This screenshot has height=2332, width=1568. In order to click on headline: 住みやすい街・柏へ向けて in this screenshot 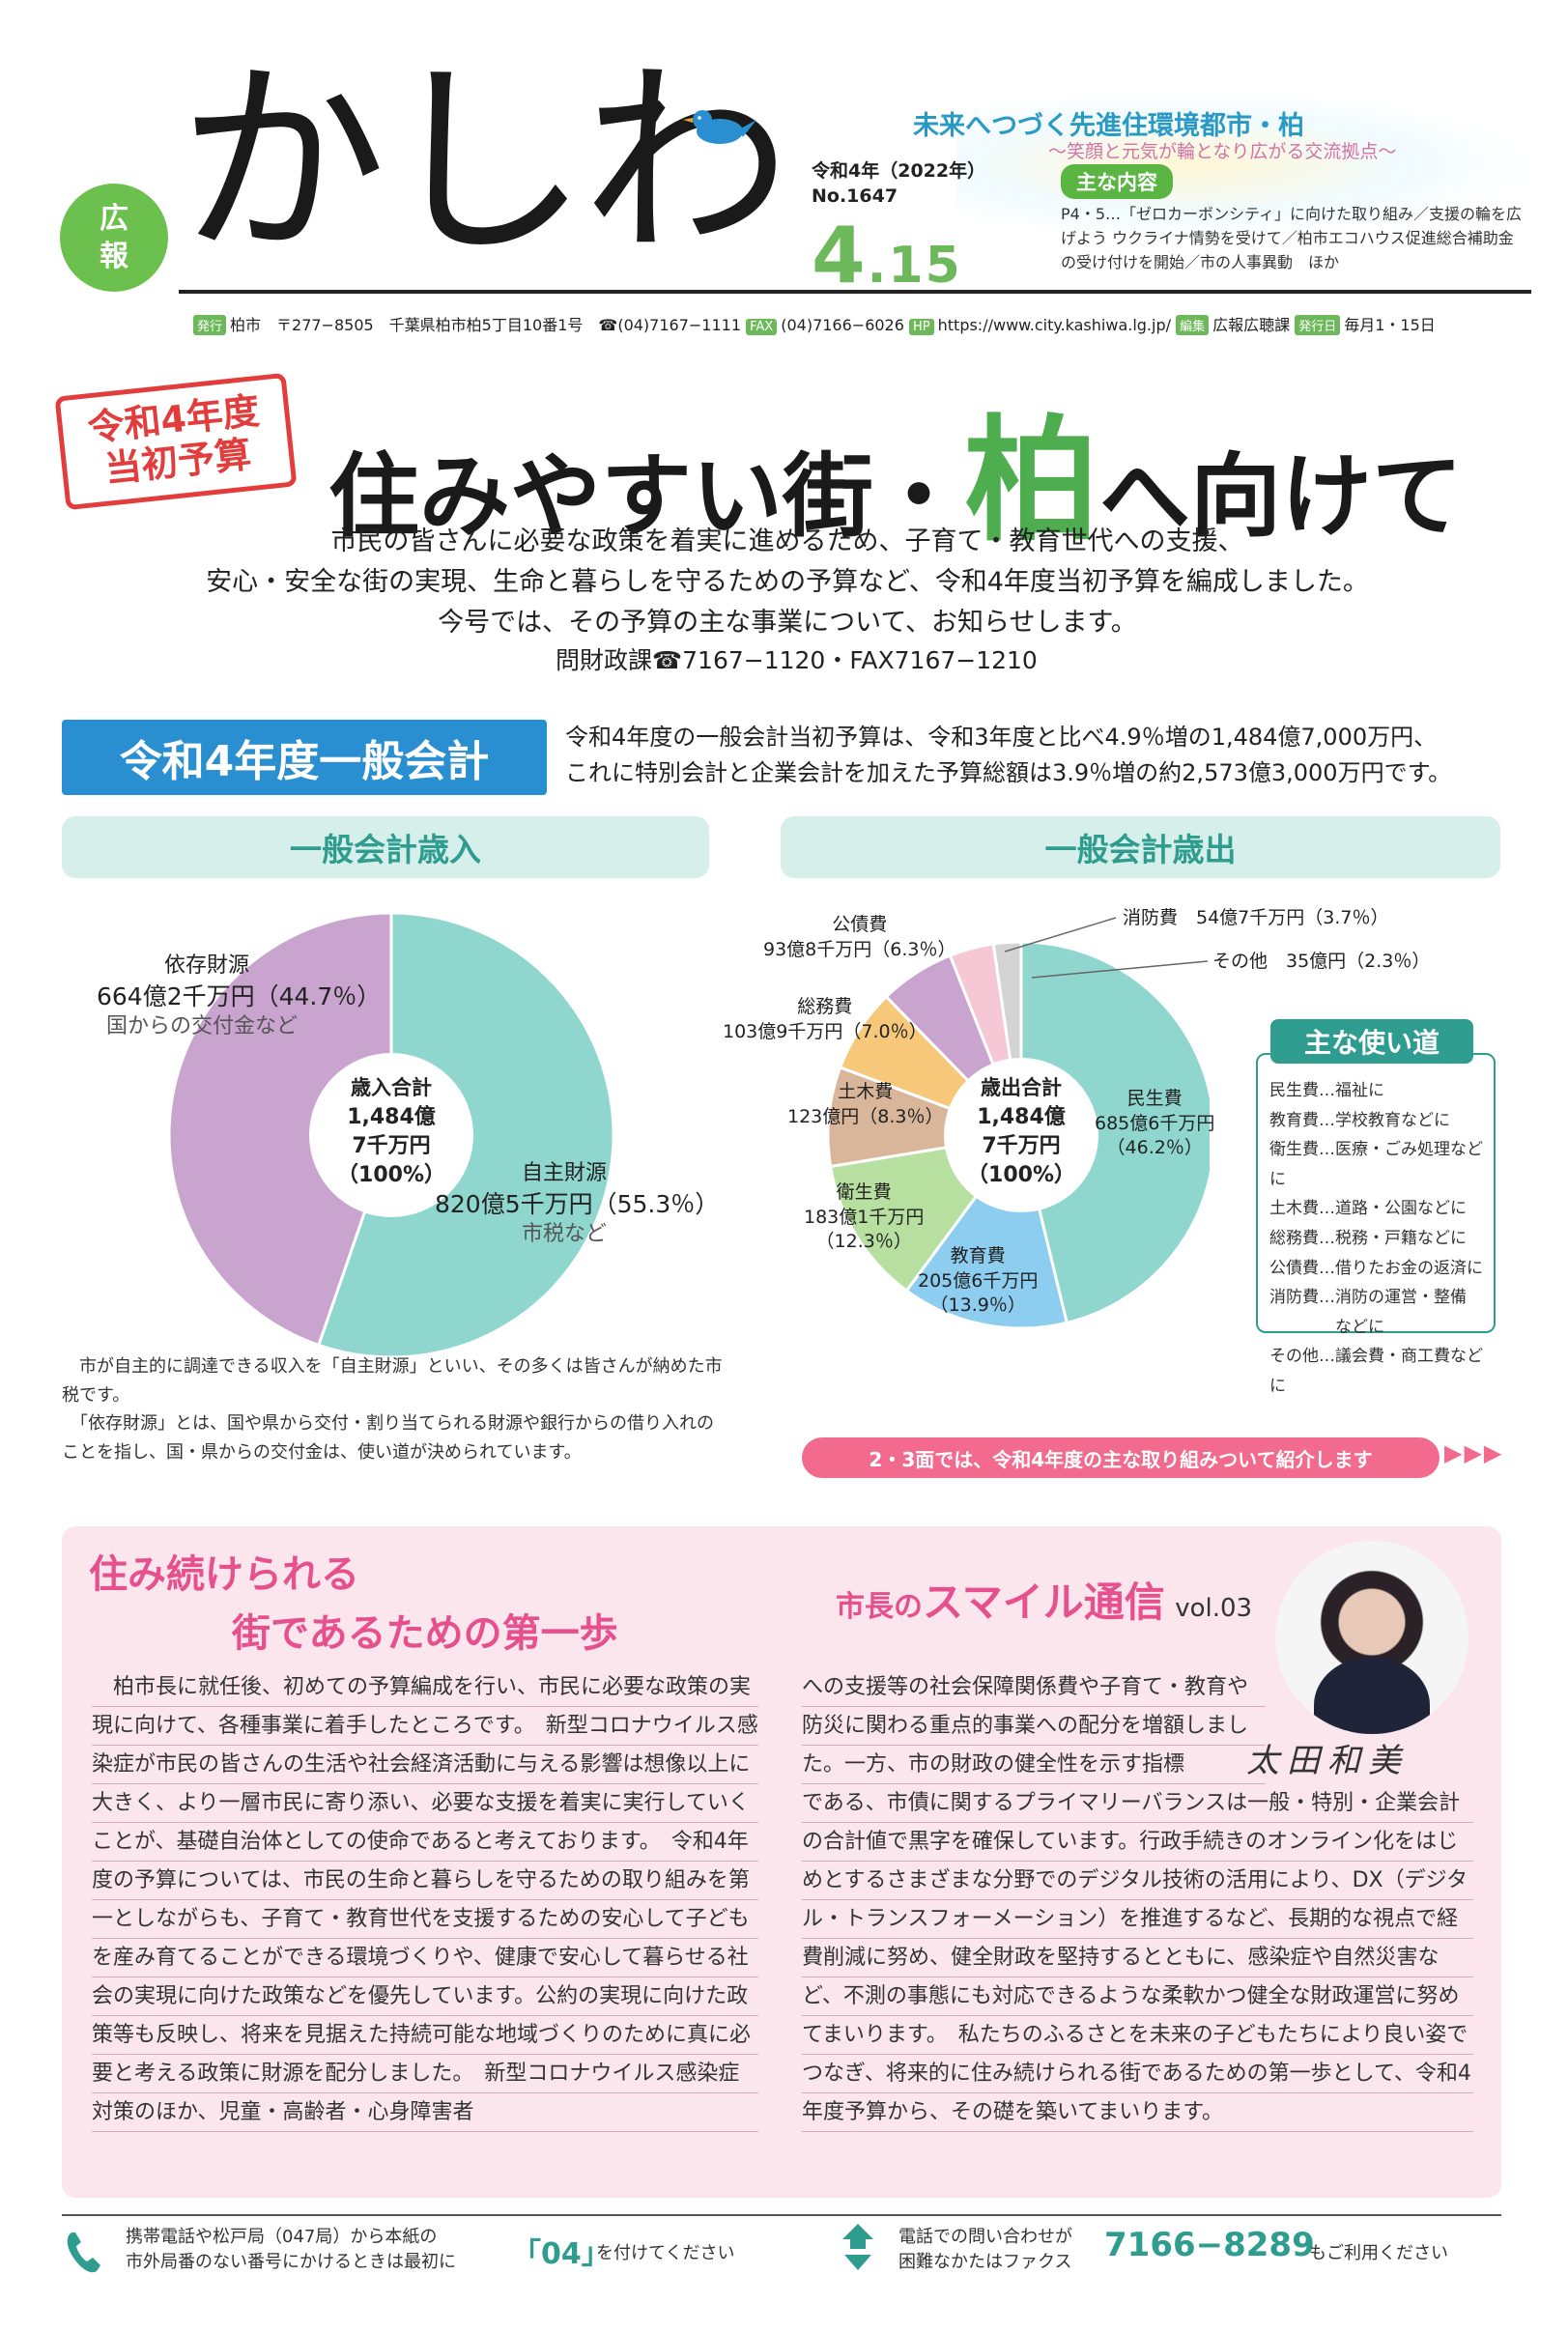, I will do `click(895, 469)`.